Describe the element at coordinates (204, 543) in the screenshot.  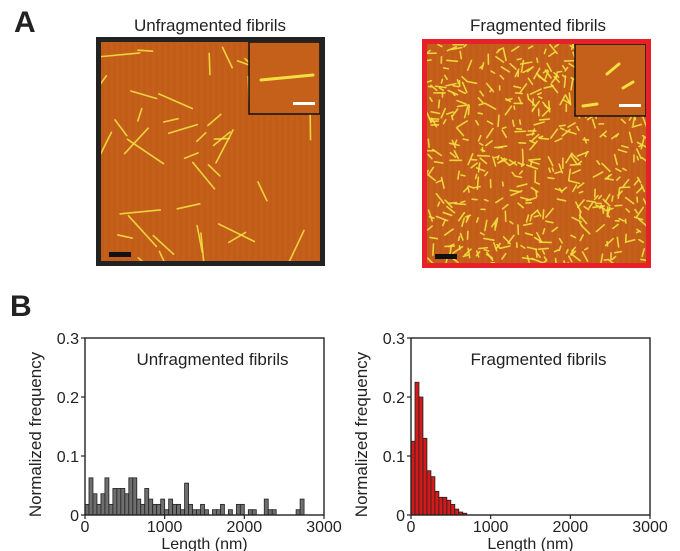
I see `x-axis-label: Length (nm)` at that location.